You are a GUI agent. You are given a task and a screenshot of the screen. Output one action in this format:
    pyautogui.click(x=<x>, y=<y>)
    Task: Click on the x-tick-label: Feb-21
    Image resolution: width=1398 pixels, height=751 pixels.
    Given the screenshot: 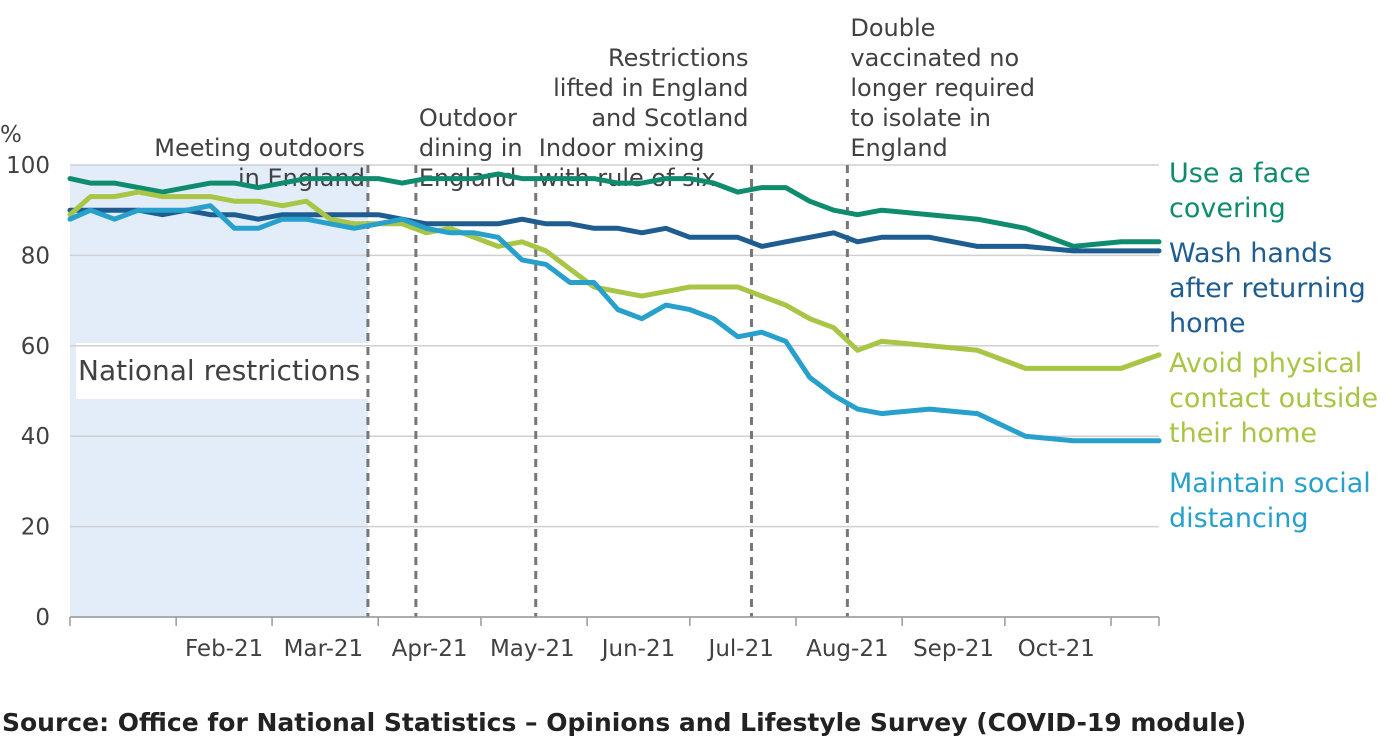 What is the action you would take?
    pyautogui.click(x=224, y=649)
    